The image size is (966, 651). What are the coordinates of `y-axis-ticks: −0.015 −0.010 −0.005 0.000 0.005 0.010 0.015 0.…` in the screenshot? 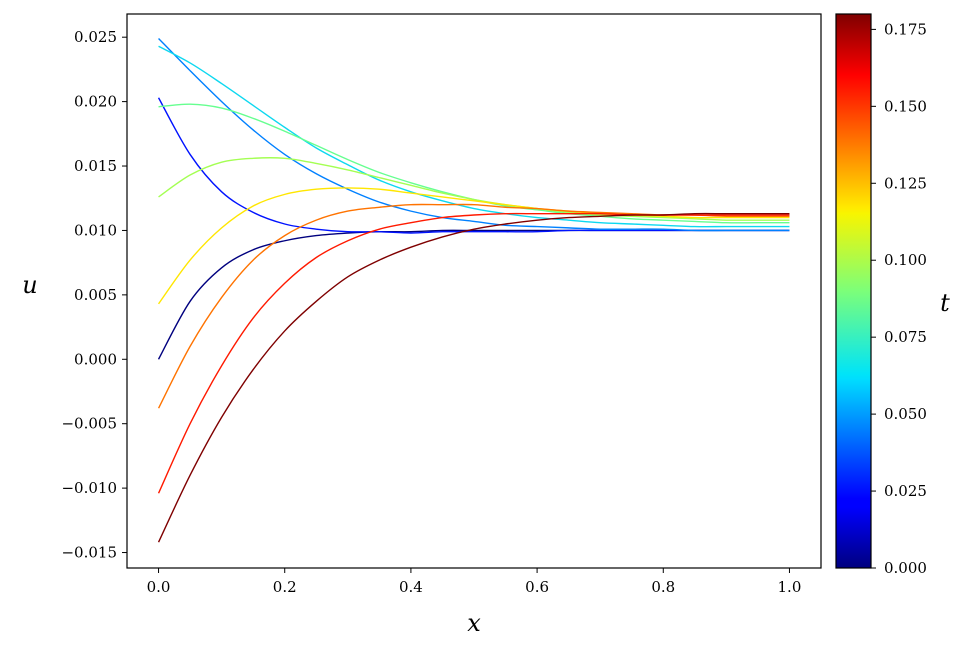 It's located at (94, 295).